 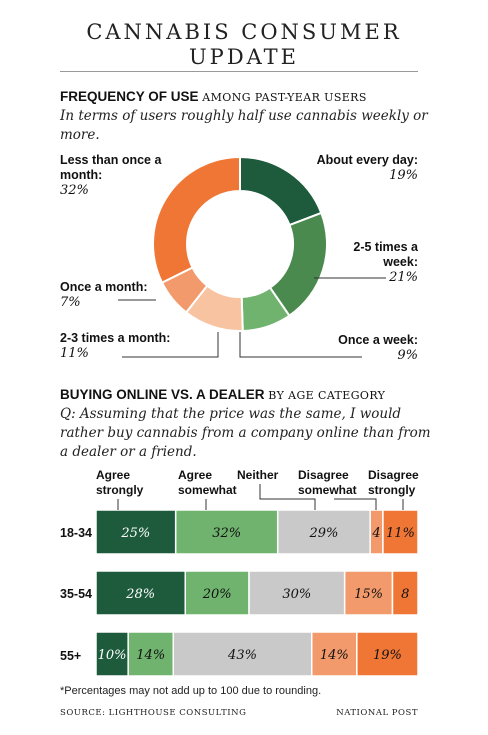 I want to click on bar-35-54-agree-strongly, so click(x=141, y=593).